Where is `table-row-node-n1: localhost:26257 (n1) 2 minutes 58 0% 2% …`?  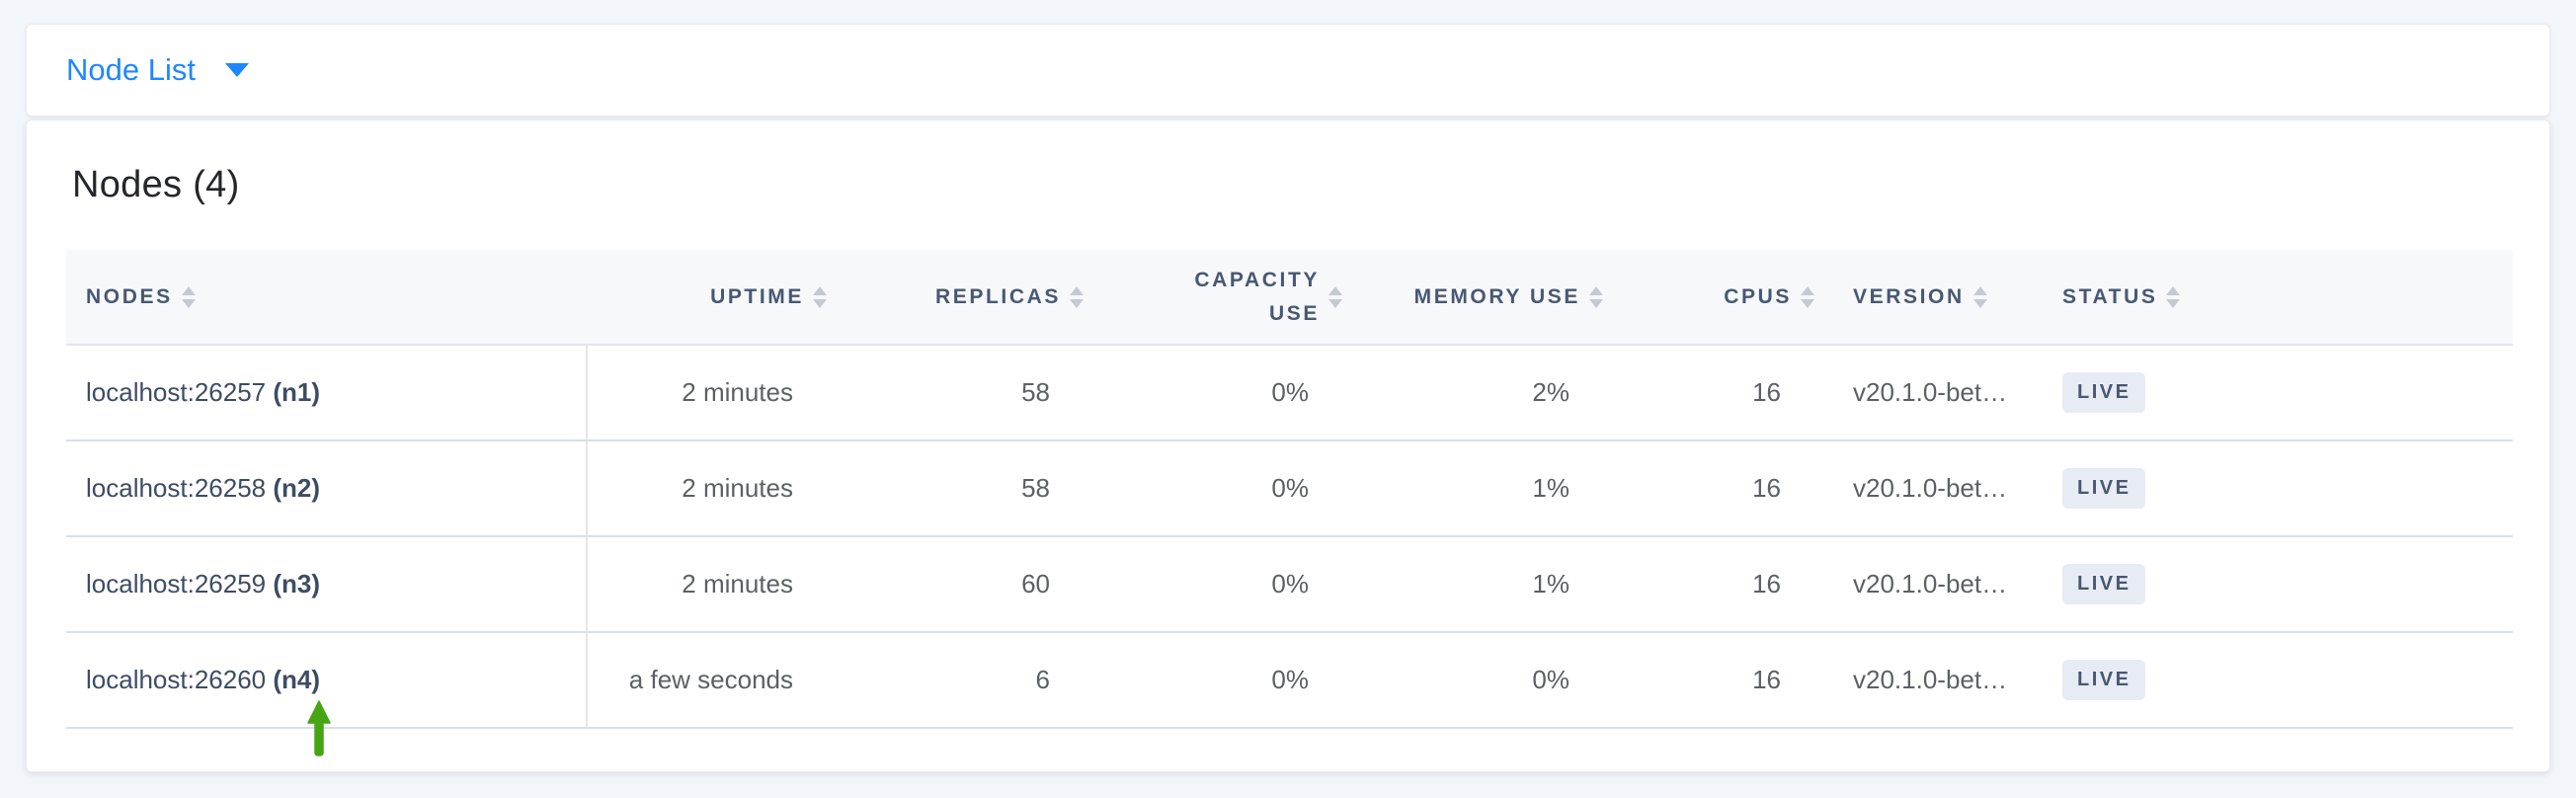
table-row-node-n1: localhost:26257 (n1) 2 minutes 58 0% 2% … is located at coordinates (1289, 393).